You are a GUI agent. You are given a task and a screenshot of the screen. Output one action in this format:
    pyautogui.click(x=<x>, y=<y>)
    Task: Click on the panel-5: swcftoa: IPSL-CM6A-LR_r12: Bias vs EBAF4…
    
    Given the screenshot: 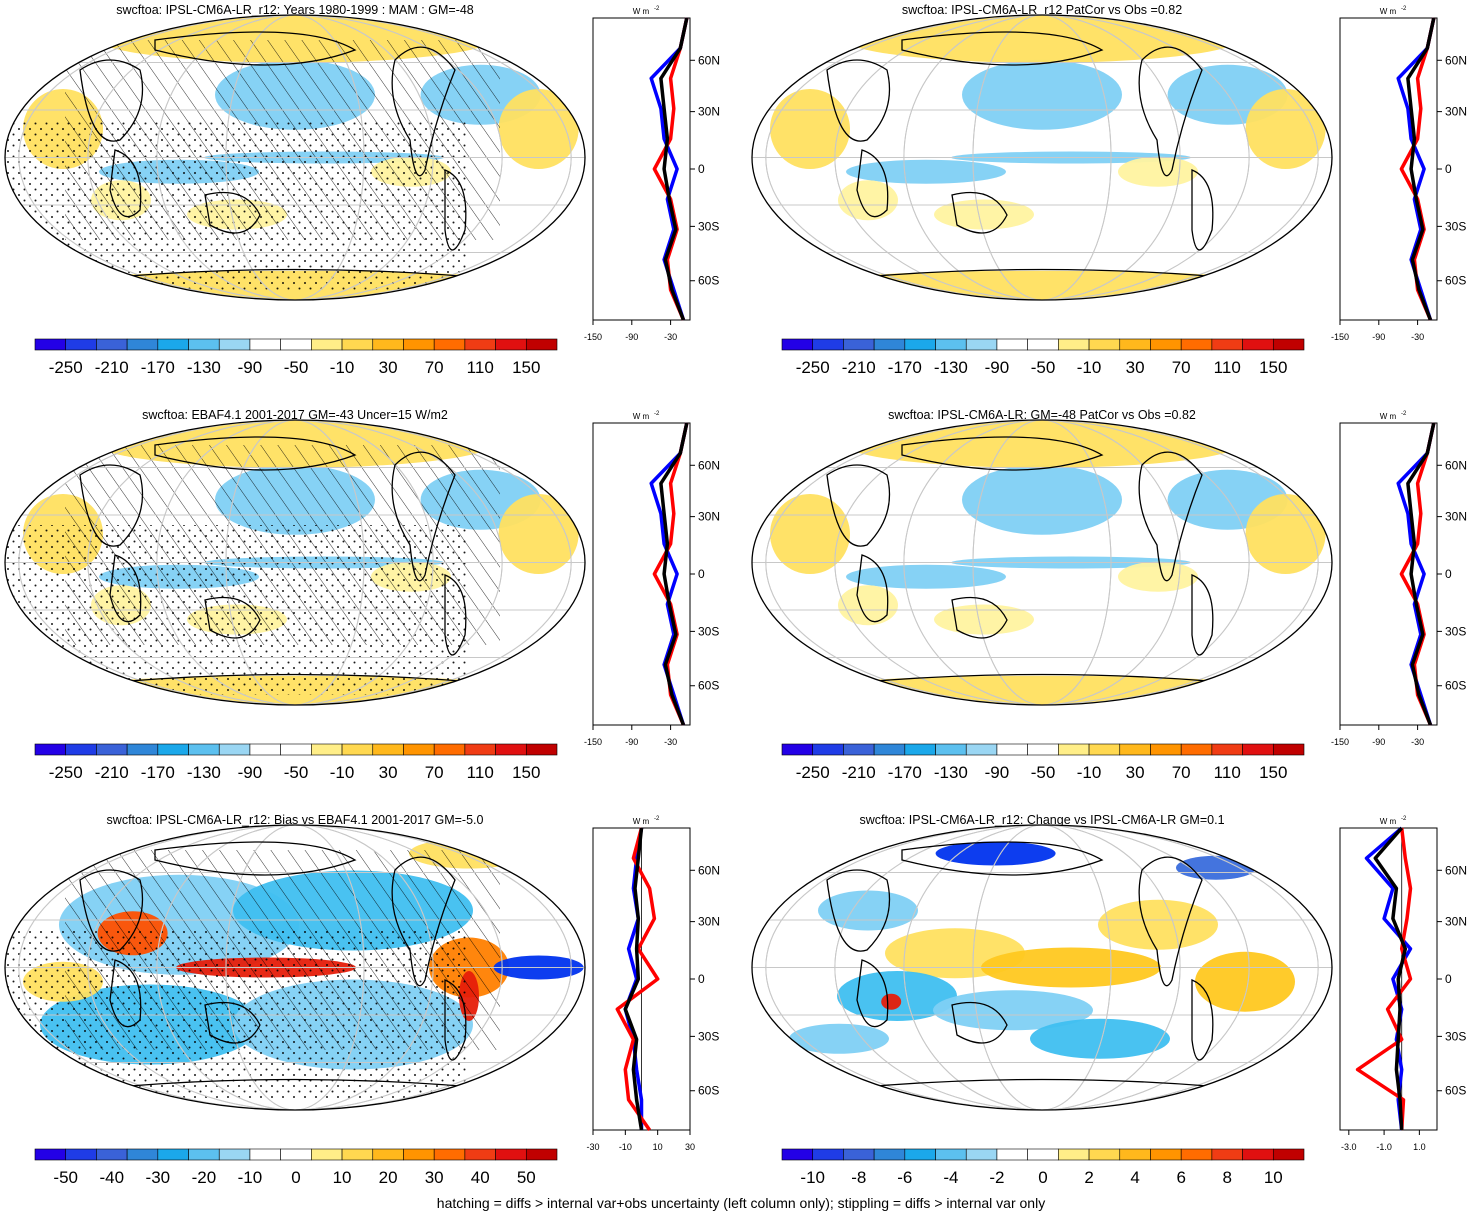 What is the action you would take?
    pyautogui.click(x=362, y=1000)
    